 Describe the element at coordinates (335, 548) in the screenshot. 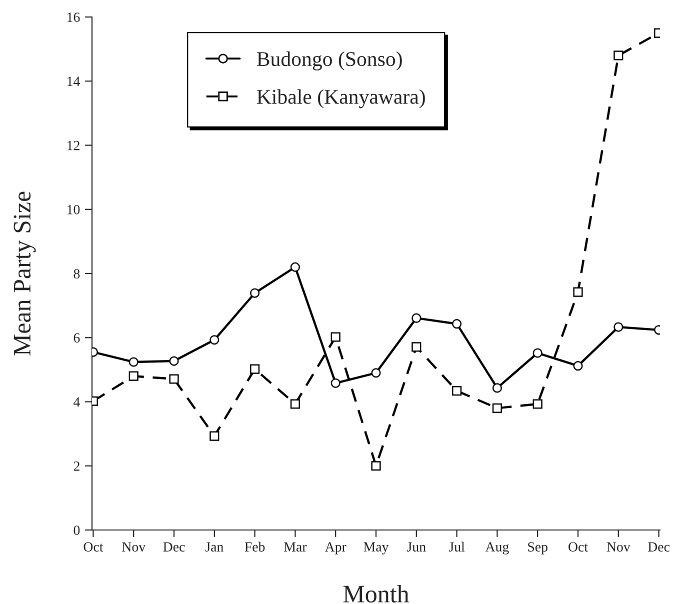

I see `x-tick-label: Apr` at that location.